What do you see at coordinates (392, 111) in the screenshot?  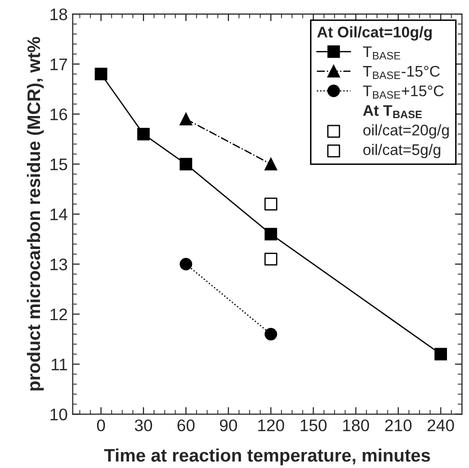 I see `annotation: At T$_{BASE}$` at bounding box center [392, 111].